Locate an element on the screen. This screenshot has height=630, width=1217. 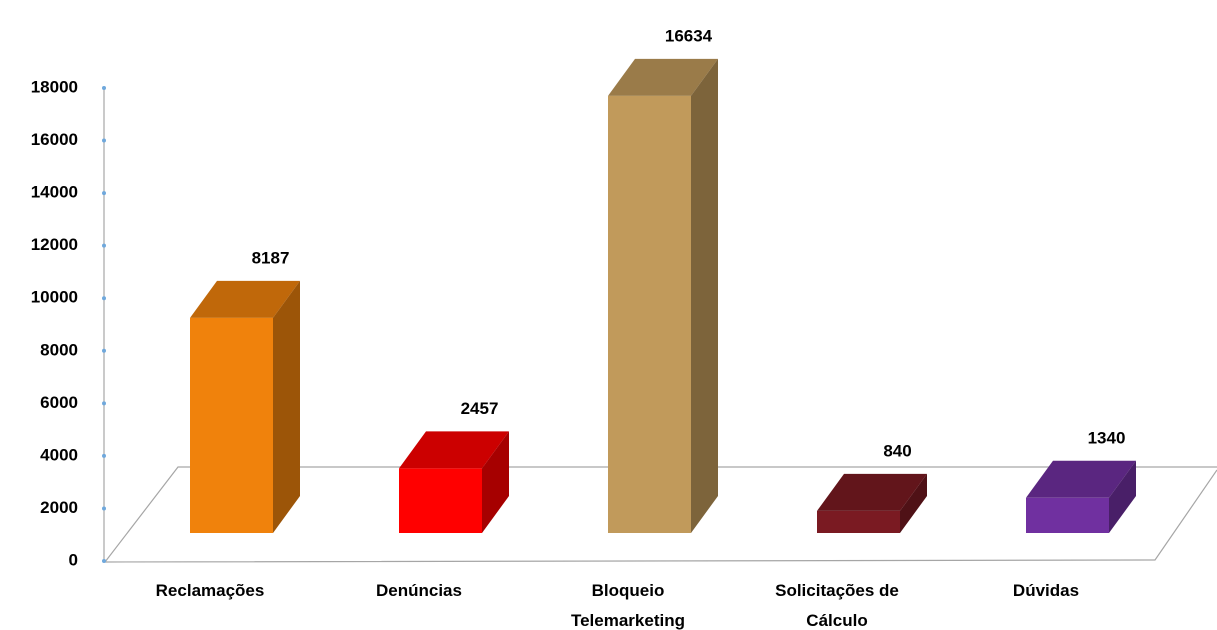
y-tick-label: 10000 is located at coordinates (54, 297).